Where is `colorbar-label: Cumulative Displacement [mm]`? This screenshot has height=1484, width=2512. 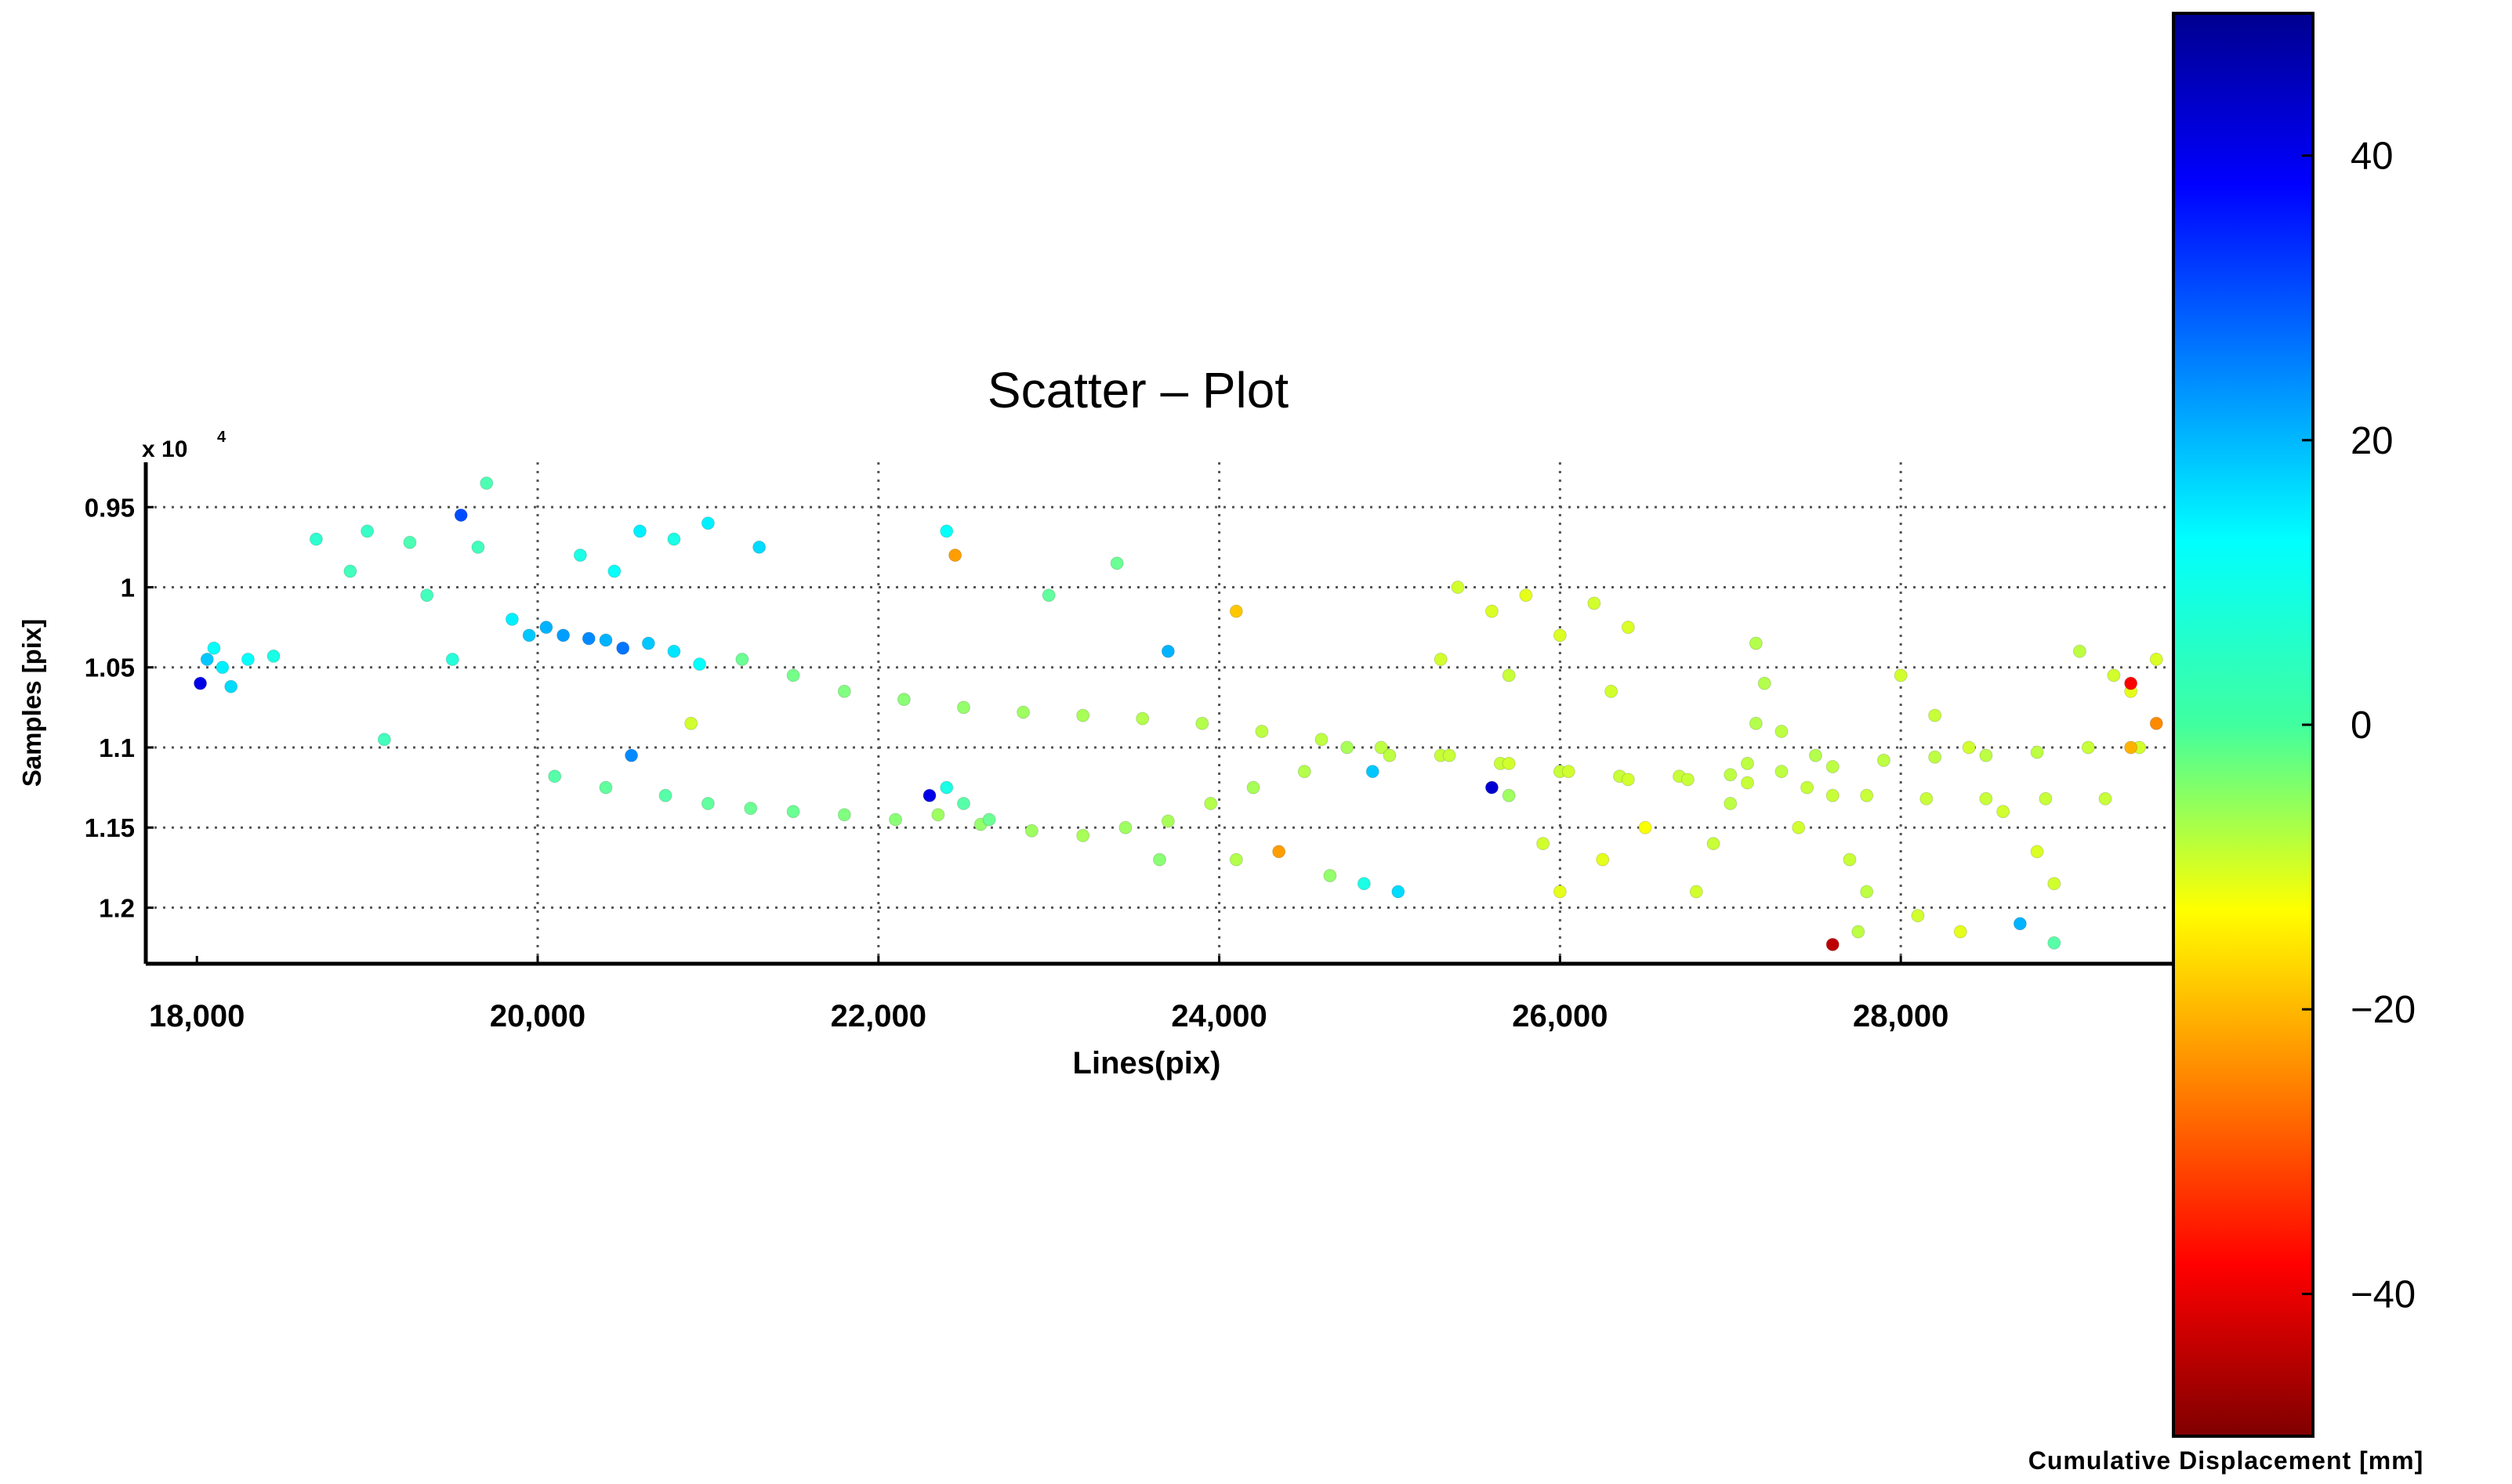
colorbar-label: Cumulative Displacement [mm] is located at coordinates (2226, 1460).